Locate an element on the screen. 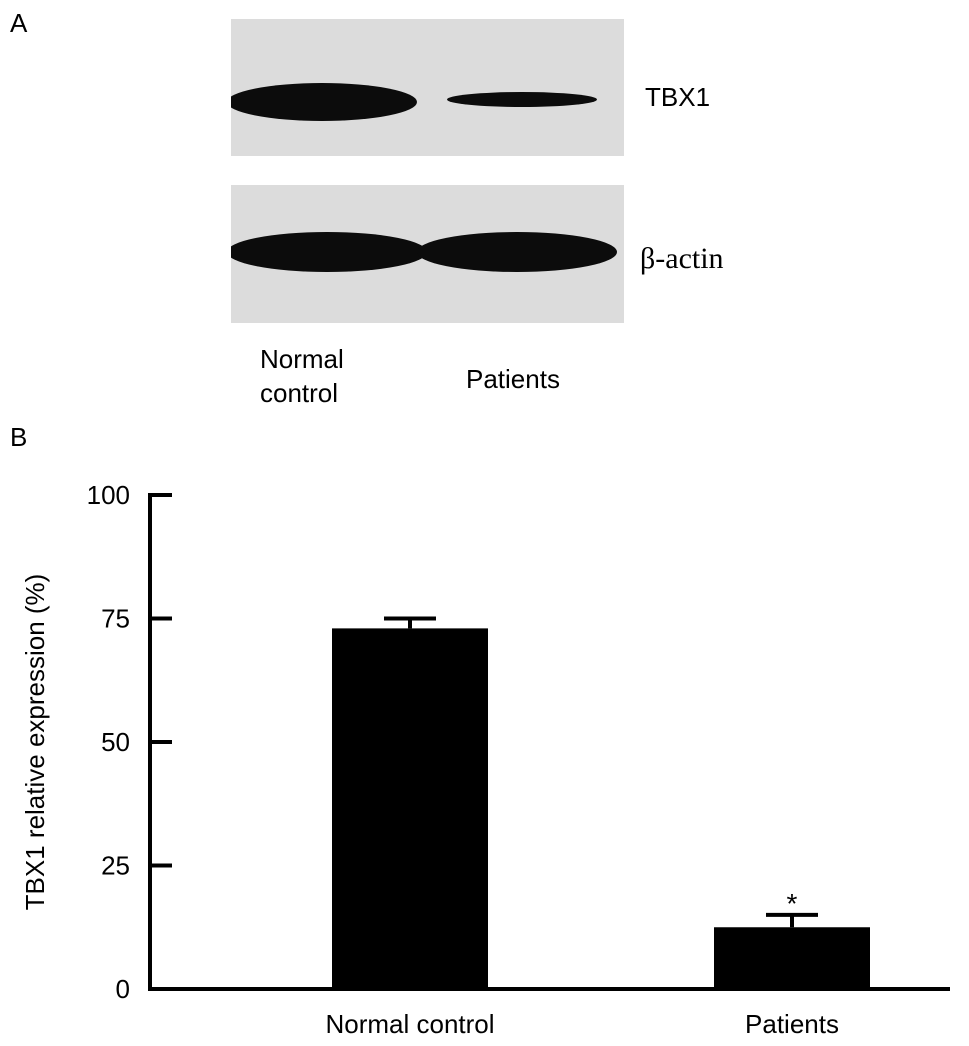 This screenshot has height=1046, width=969. y-tick-label-3: 75 is located at coordinates (115, 619).